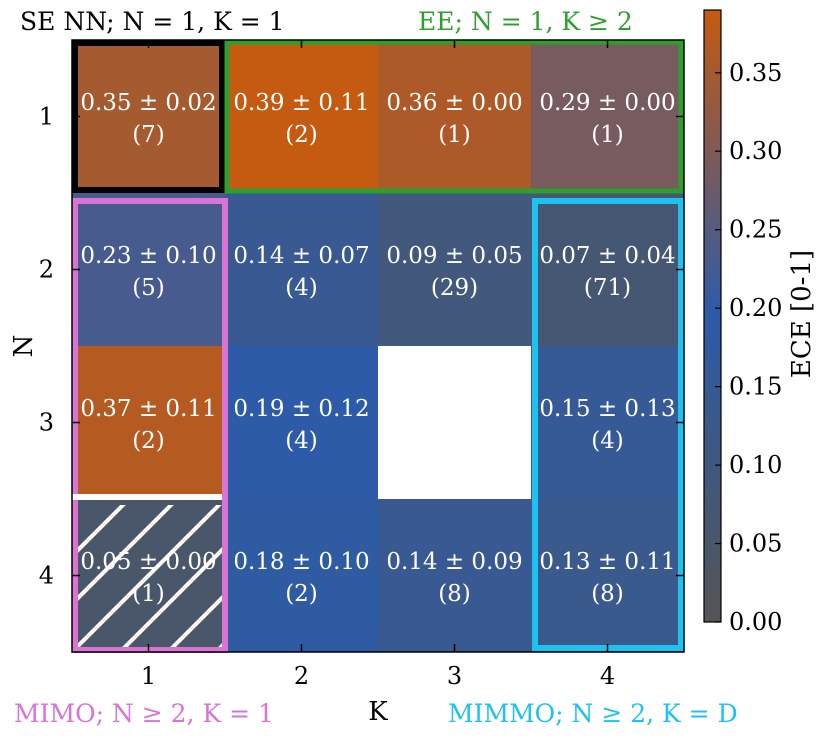  I want to click on region-label-se-nn: SE NN; N = 1, K = 1, so click(152, 21).